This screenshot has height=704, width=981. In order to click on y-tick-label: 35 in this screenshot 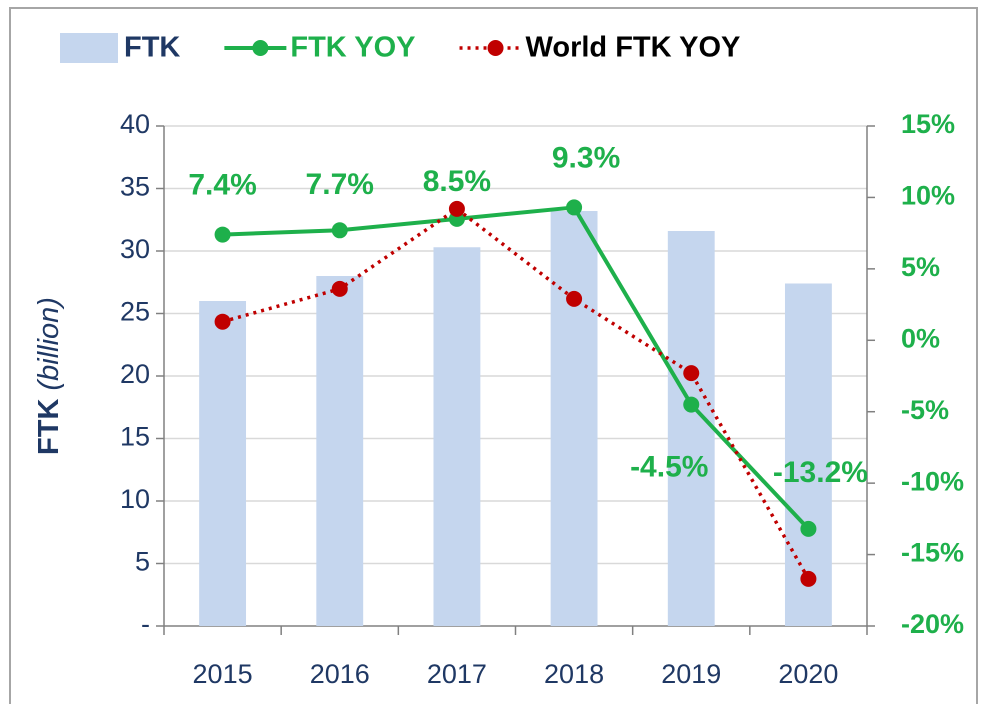, I will do `click(135, 187)`.